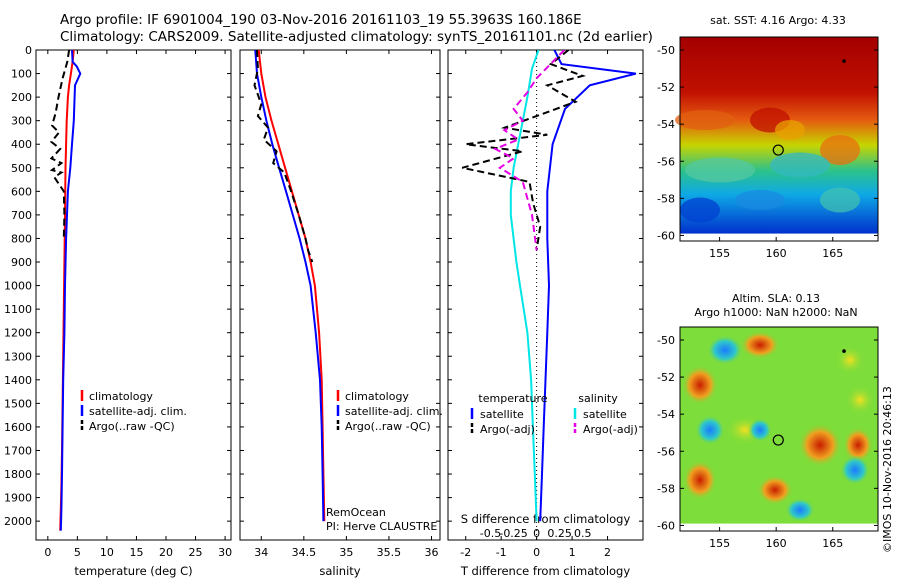  What do you see at coordinates (121, 396) in the screenshot?
I see `temperature-profile-legend-label: climatology` at bounding box center [121, 396].